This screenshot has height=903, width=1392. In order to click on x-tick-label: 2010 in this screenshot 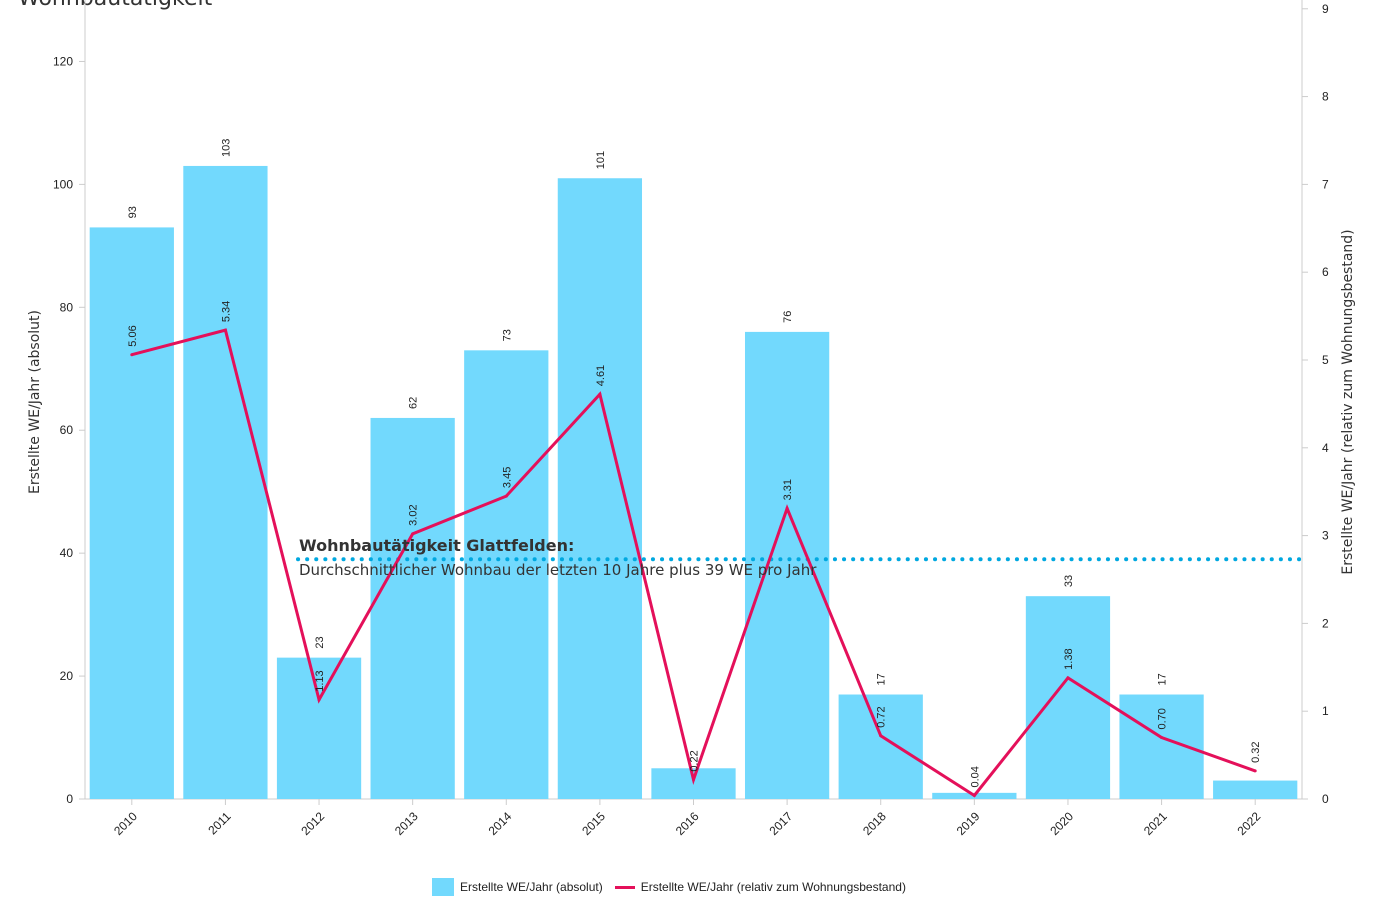, I will do `click(125, 823)`.